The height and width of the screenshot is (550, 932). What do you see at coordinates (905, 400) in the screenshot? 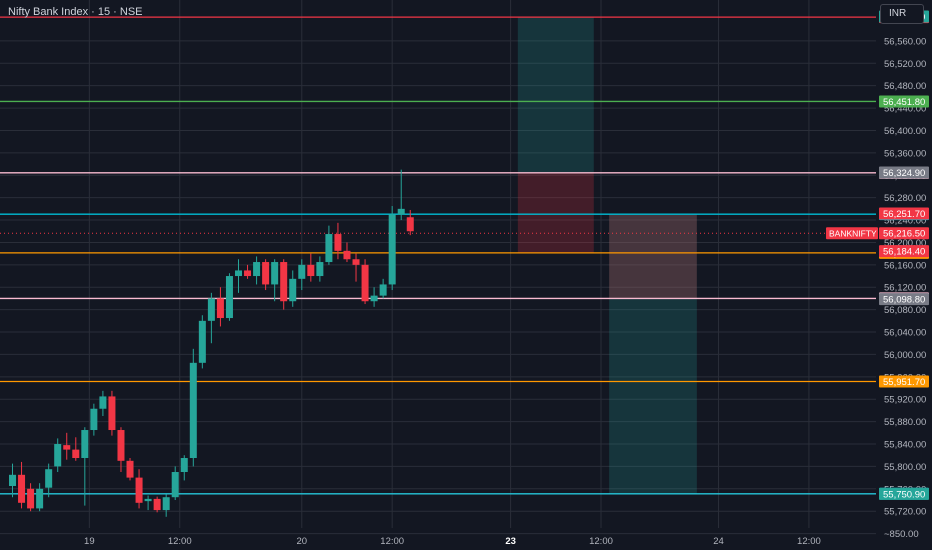
I see `y-axis-tick-label: 55,920.00` at bounding box center [905, 400].